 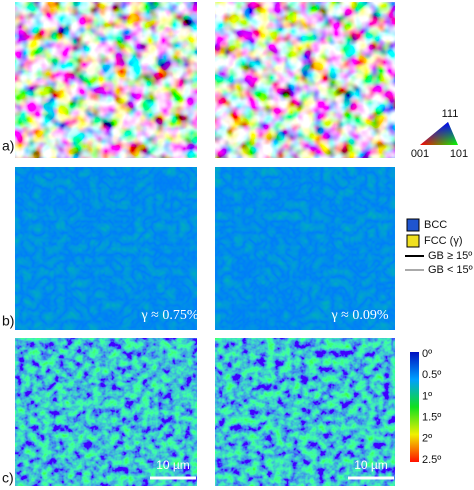 What do you see at coordinates (106, 412) in the screenshot?
I see `kam-map-left` at bounding box center [106, 412].